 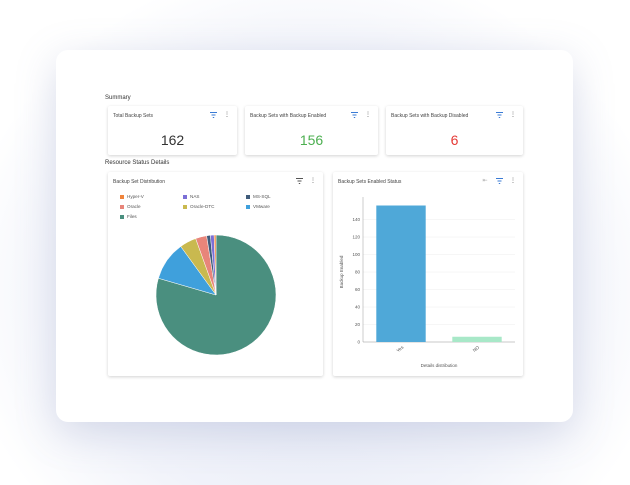 What do you see at coordinates (134, 206) in the screenshot?
I see `legend-label: Oracle` at bounding box center [134, 206].